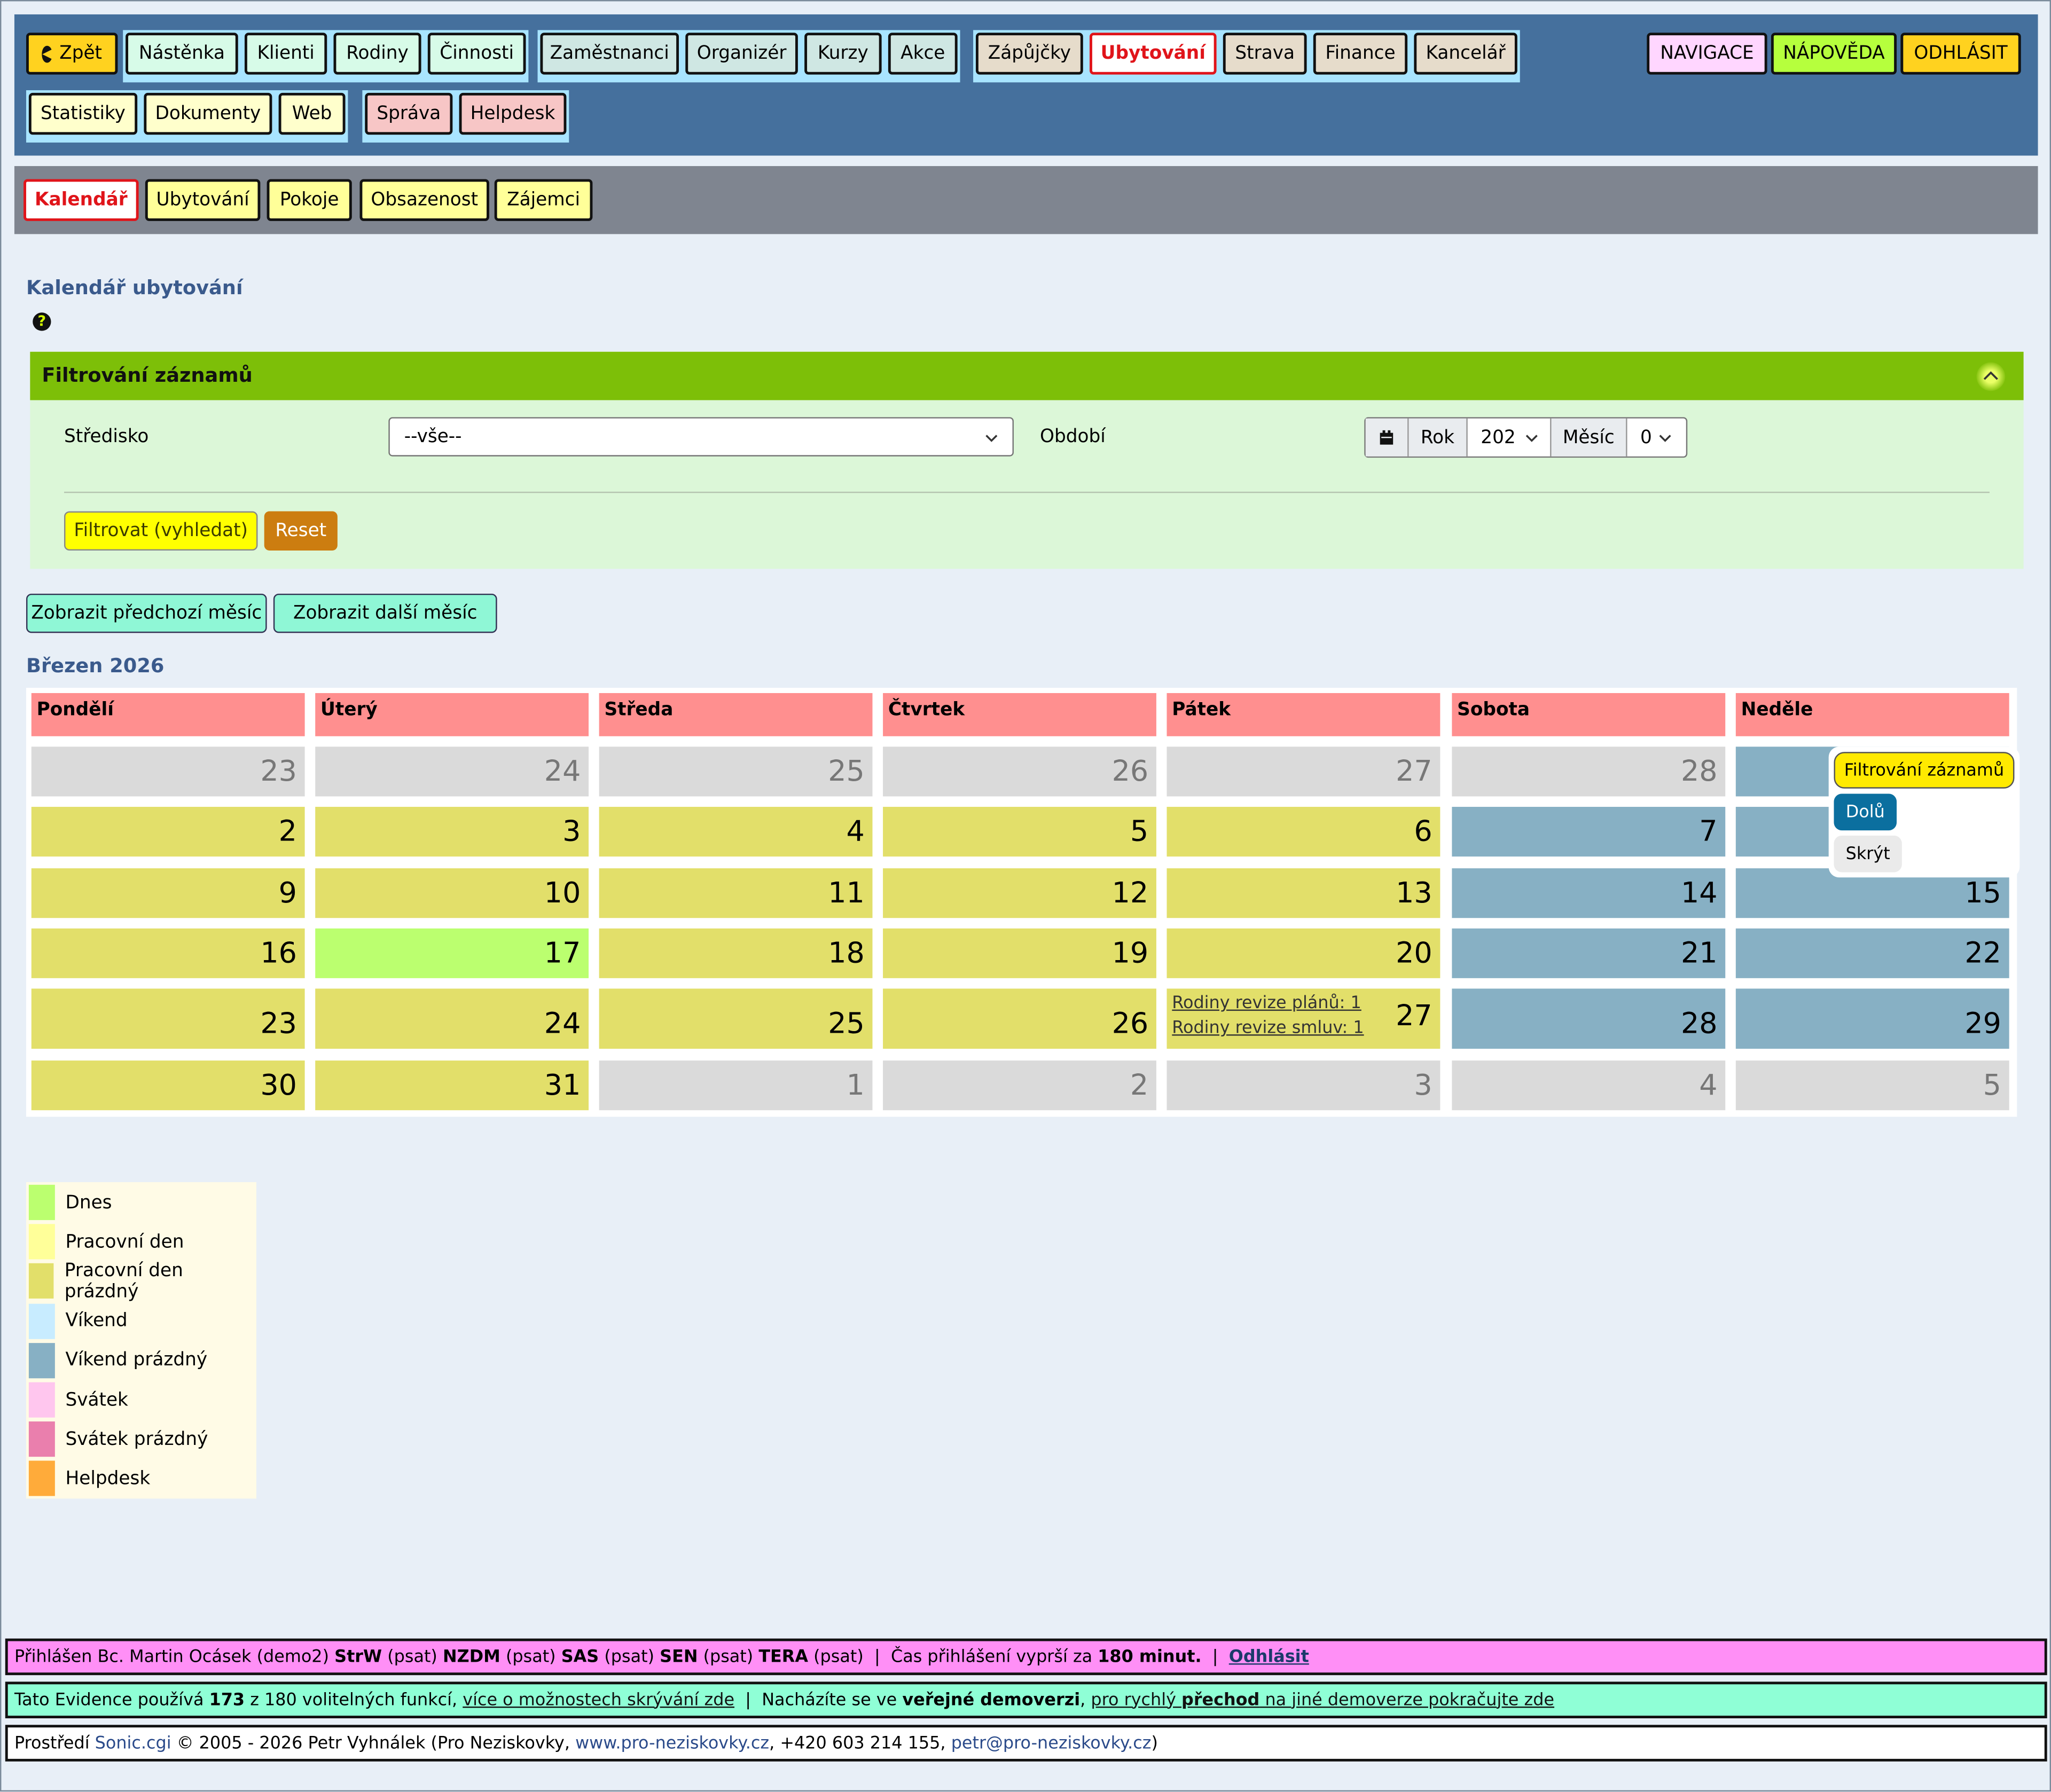  What do you see at coordinates (1019, 953) in the screenshot?
I see `calendar-day-cell: 19` at bounding box center [1019, 953].